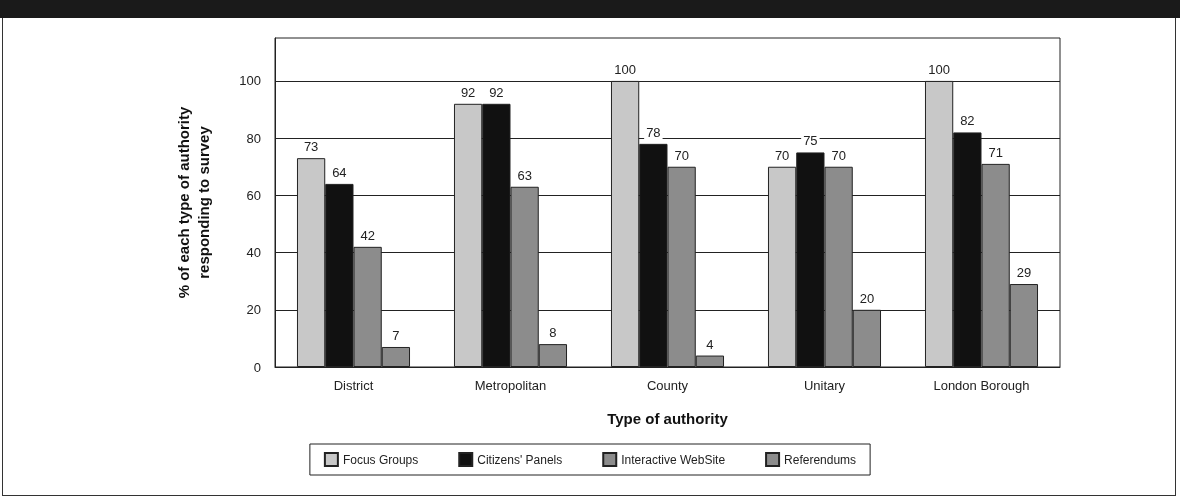 The width and height of the screenshot is (1180, 500). Describe the element at coordinates (339, 172) in the screenshot. I see `data-label: 64` at that location.